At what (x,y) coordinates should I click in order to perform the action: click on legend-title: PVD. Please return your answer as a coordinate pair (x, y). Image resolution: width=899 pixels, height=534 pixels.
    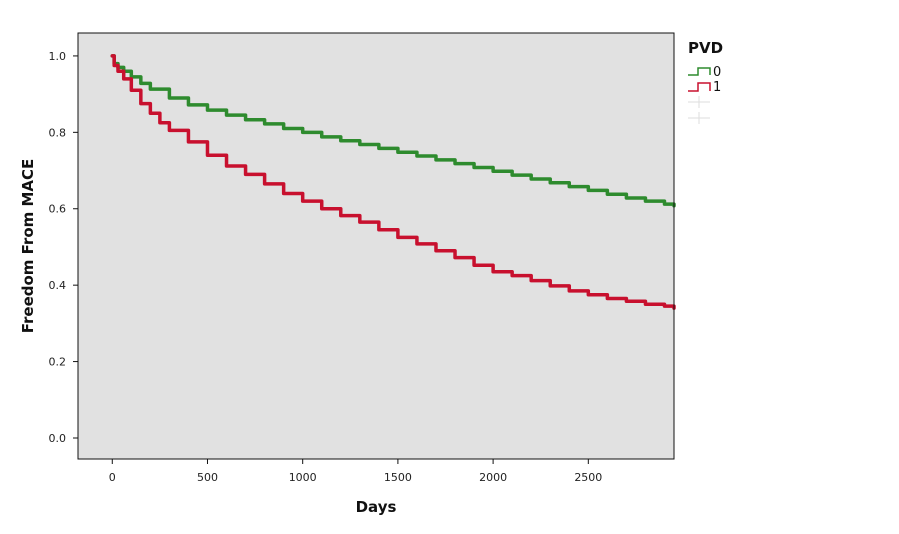
    Looking at the image, I should click on (705, 48).